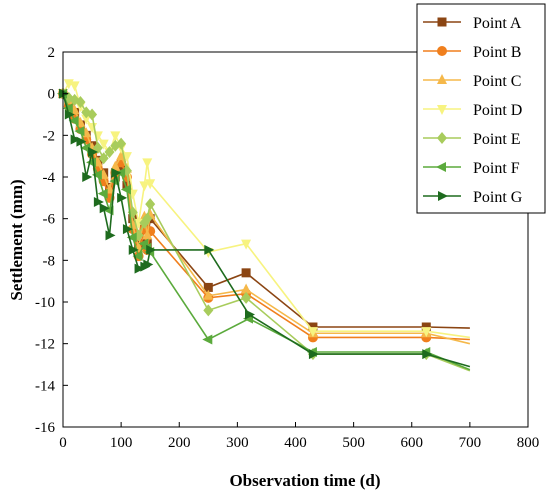 This screenshot has width=550, height=492. What do you see at coordinates (295, 443) in the screenshot?
I see `x-tick-label: 400` at bounding box center [295, 443].